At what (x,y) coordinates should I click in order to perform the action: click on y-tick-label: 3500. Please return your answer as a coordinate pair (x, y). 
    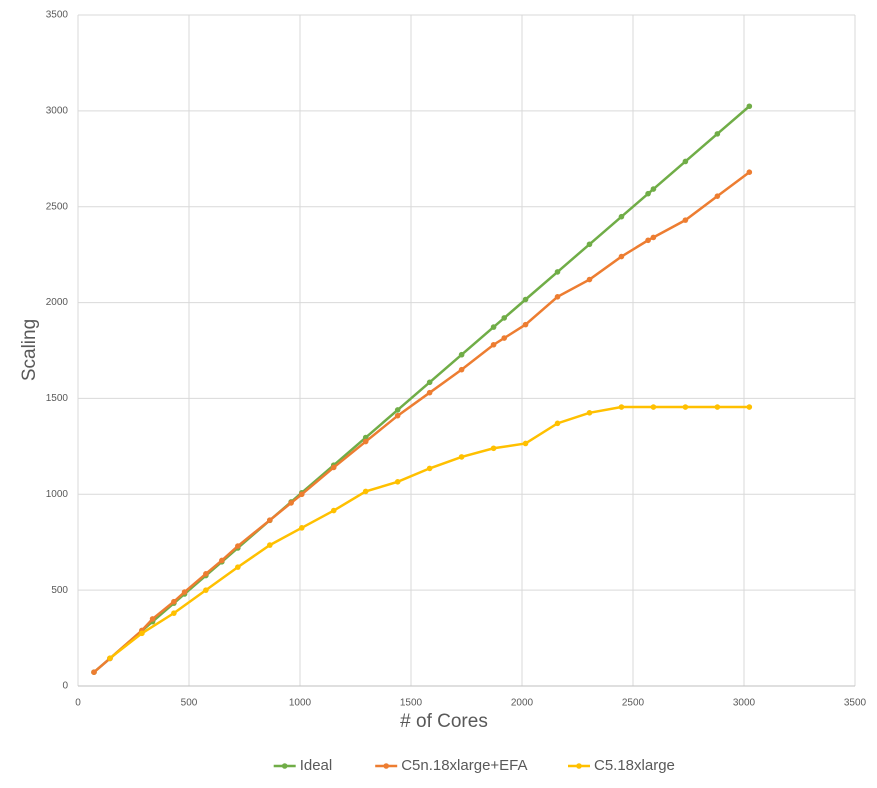
    Looking at the image, I should click on (57, 15).